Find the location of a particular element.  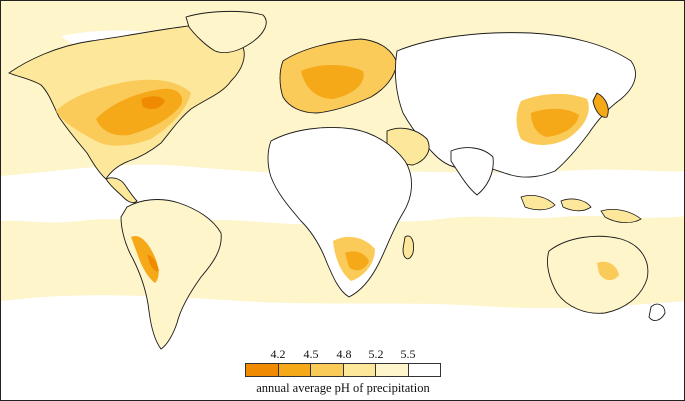

south-america-land is located at coordinates (171, 274).